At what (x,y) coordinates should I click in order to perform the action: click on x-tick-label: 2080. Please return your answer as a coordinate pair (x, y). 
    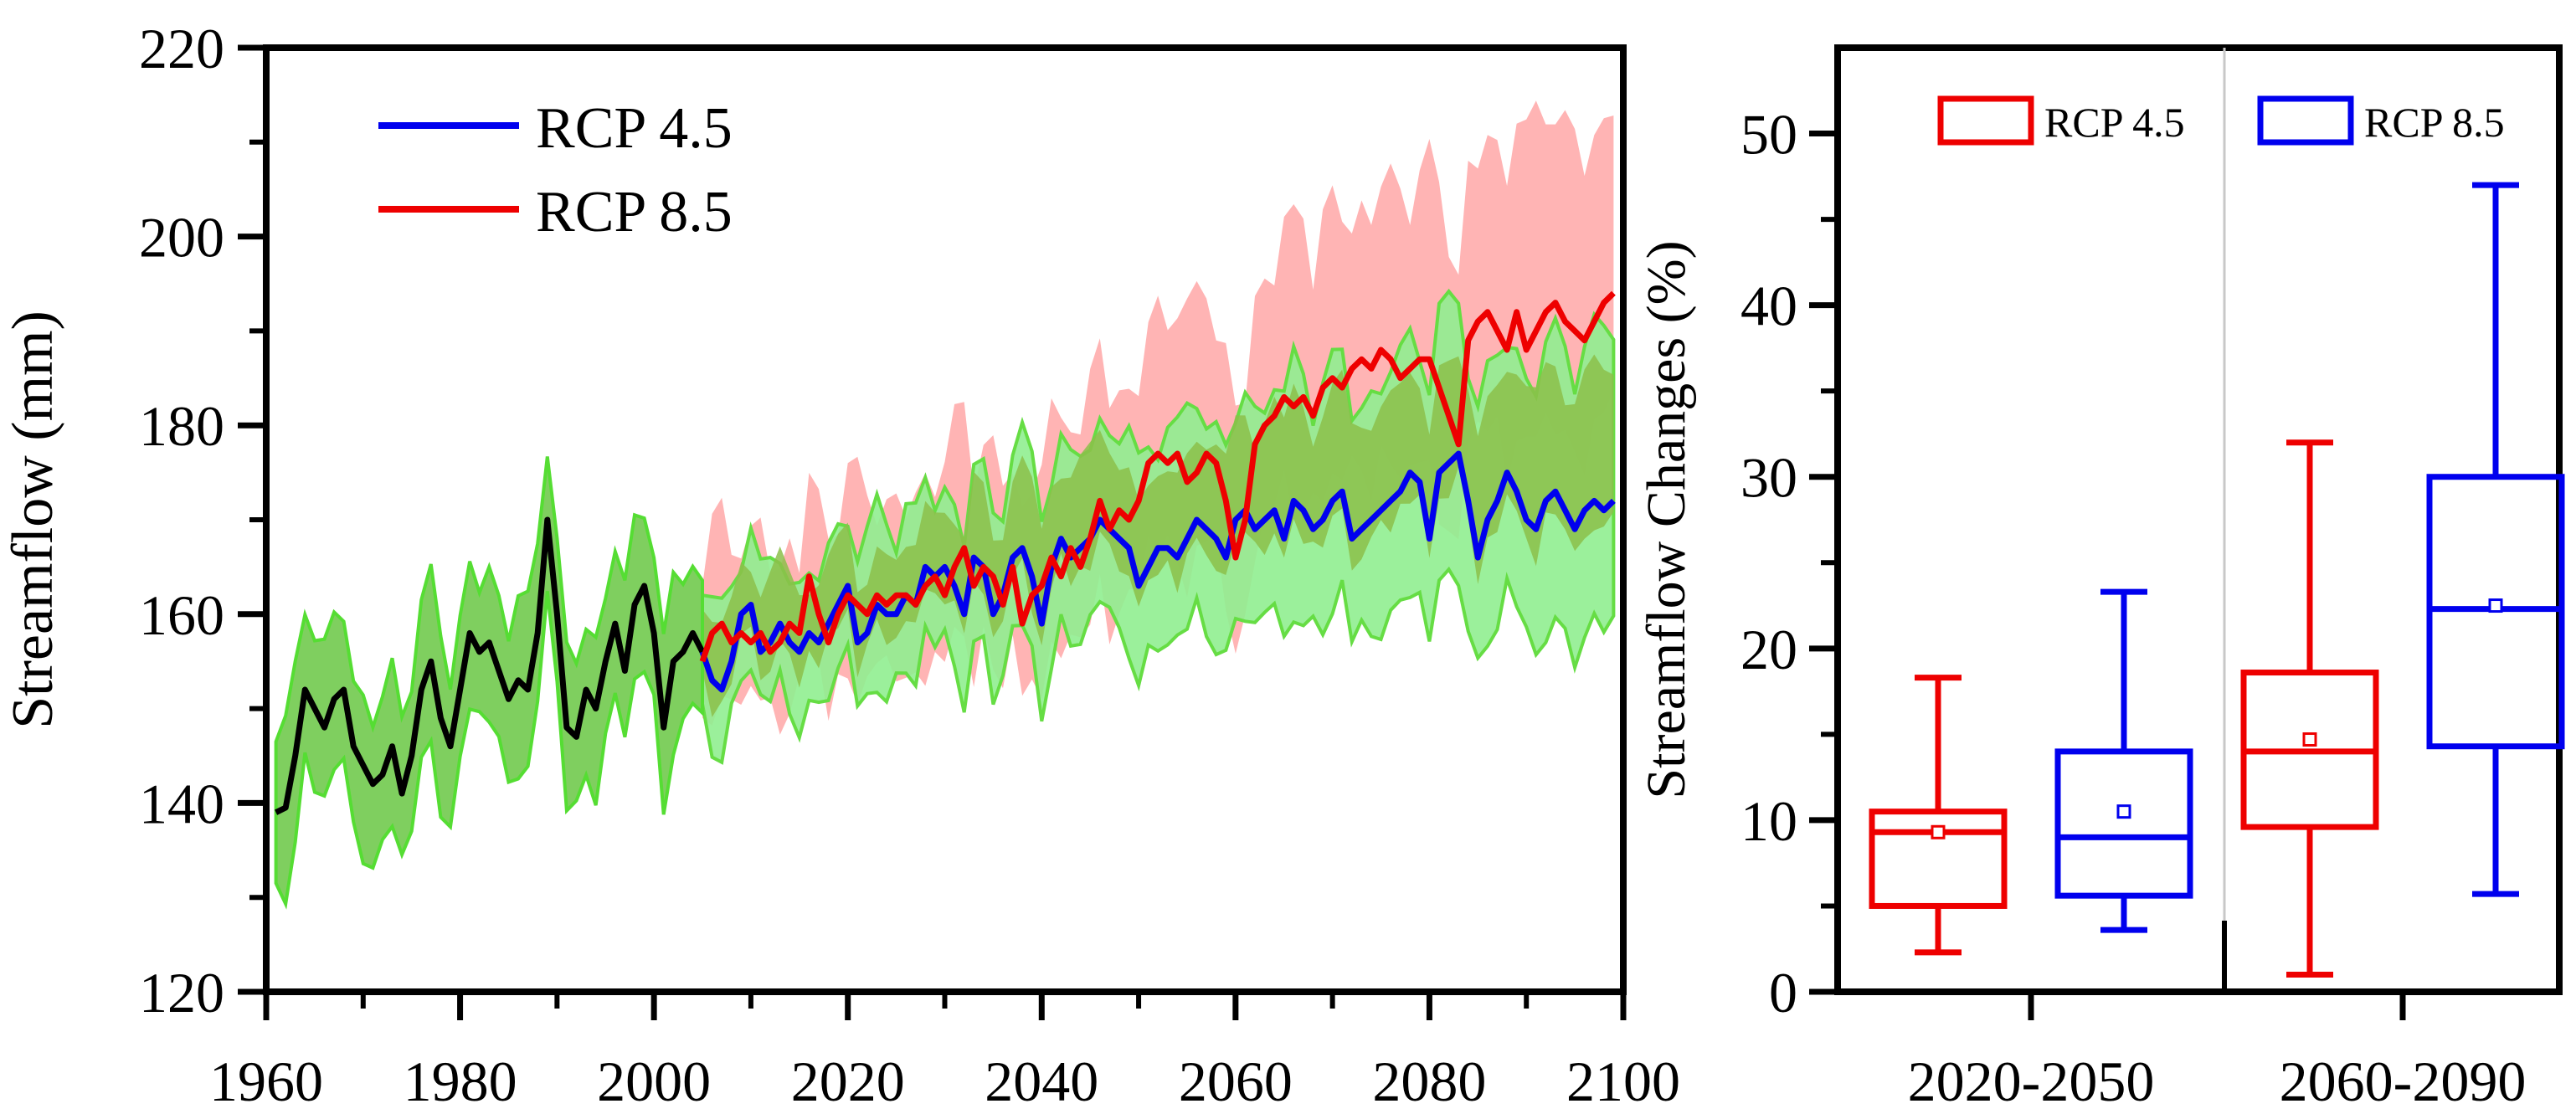
    Looking at the image, I should click on (1429, 1081).